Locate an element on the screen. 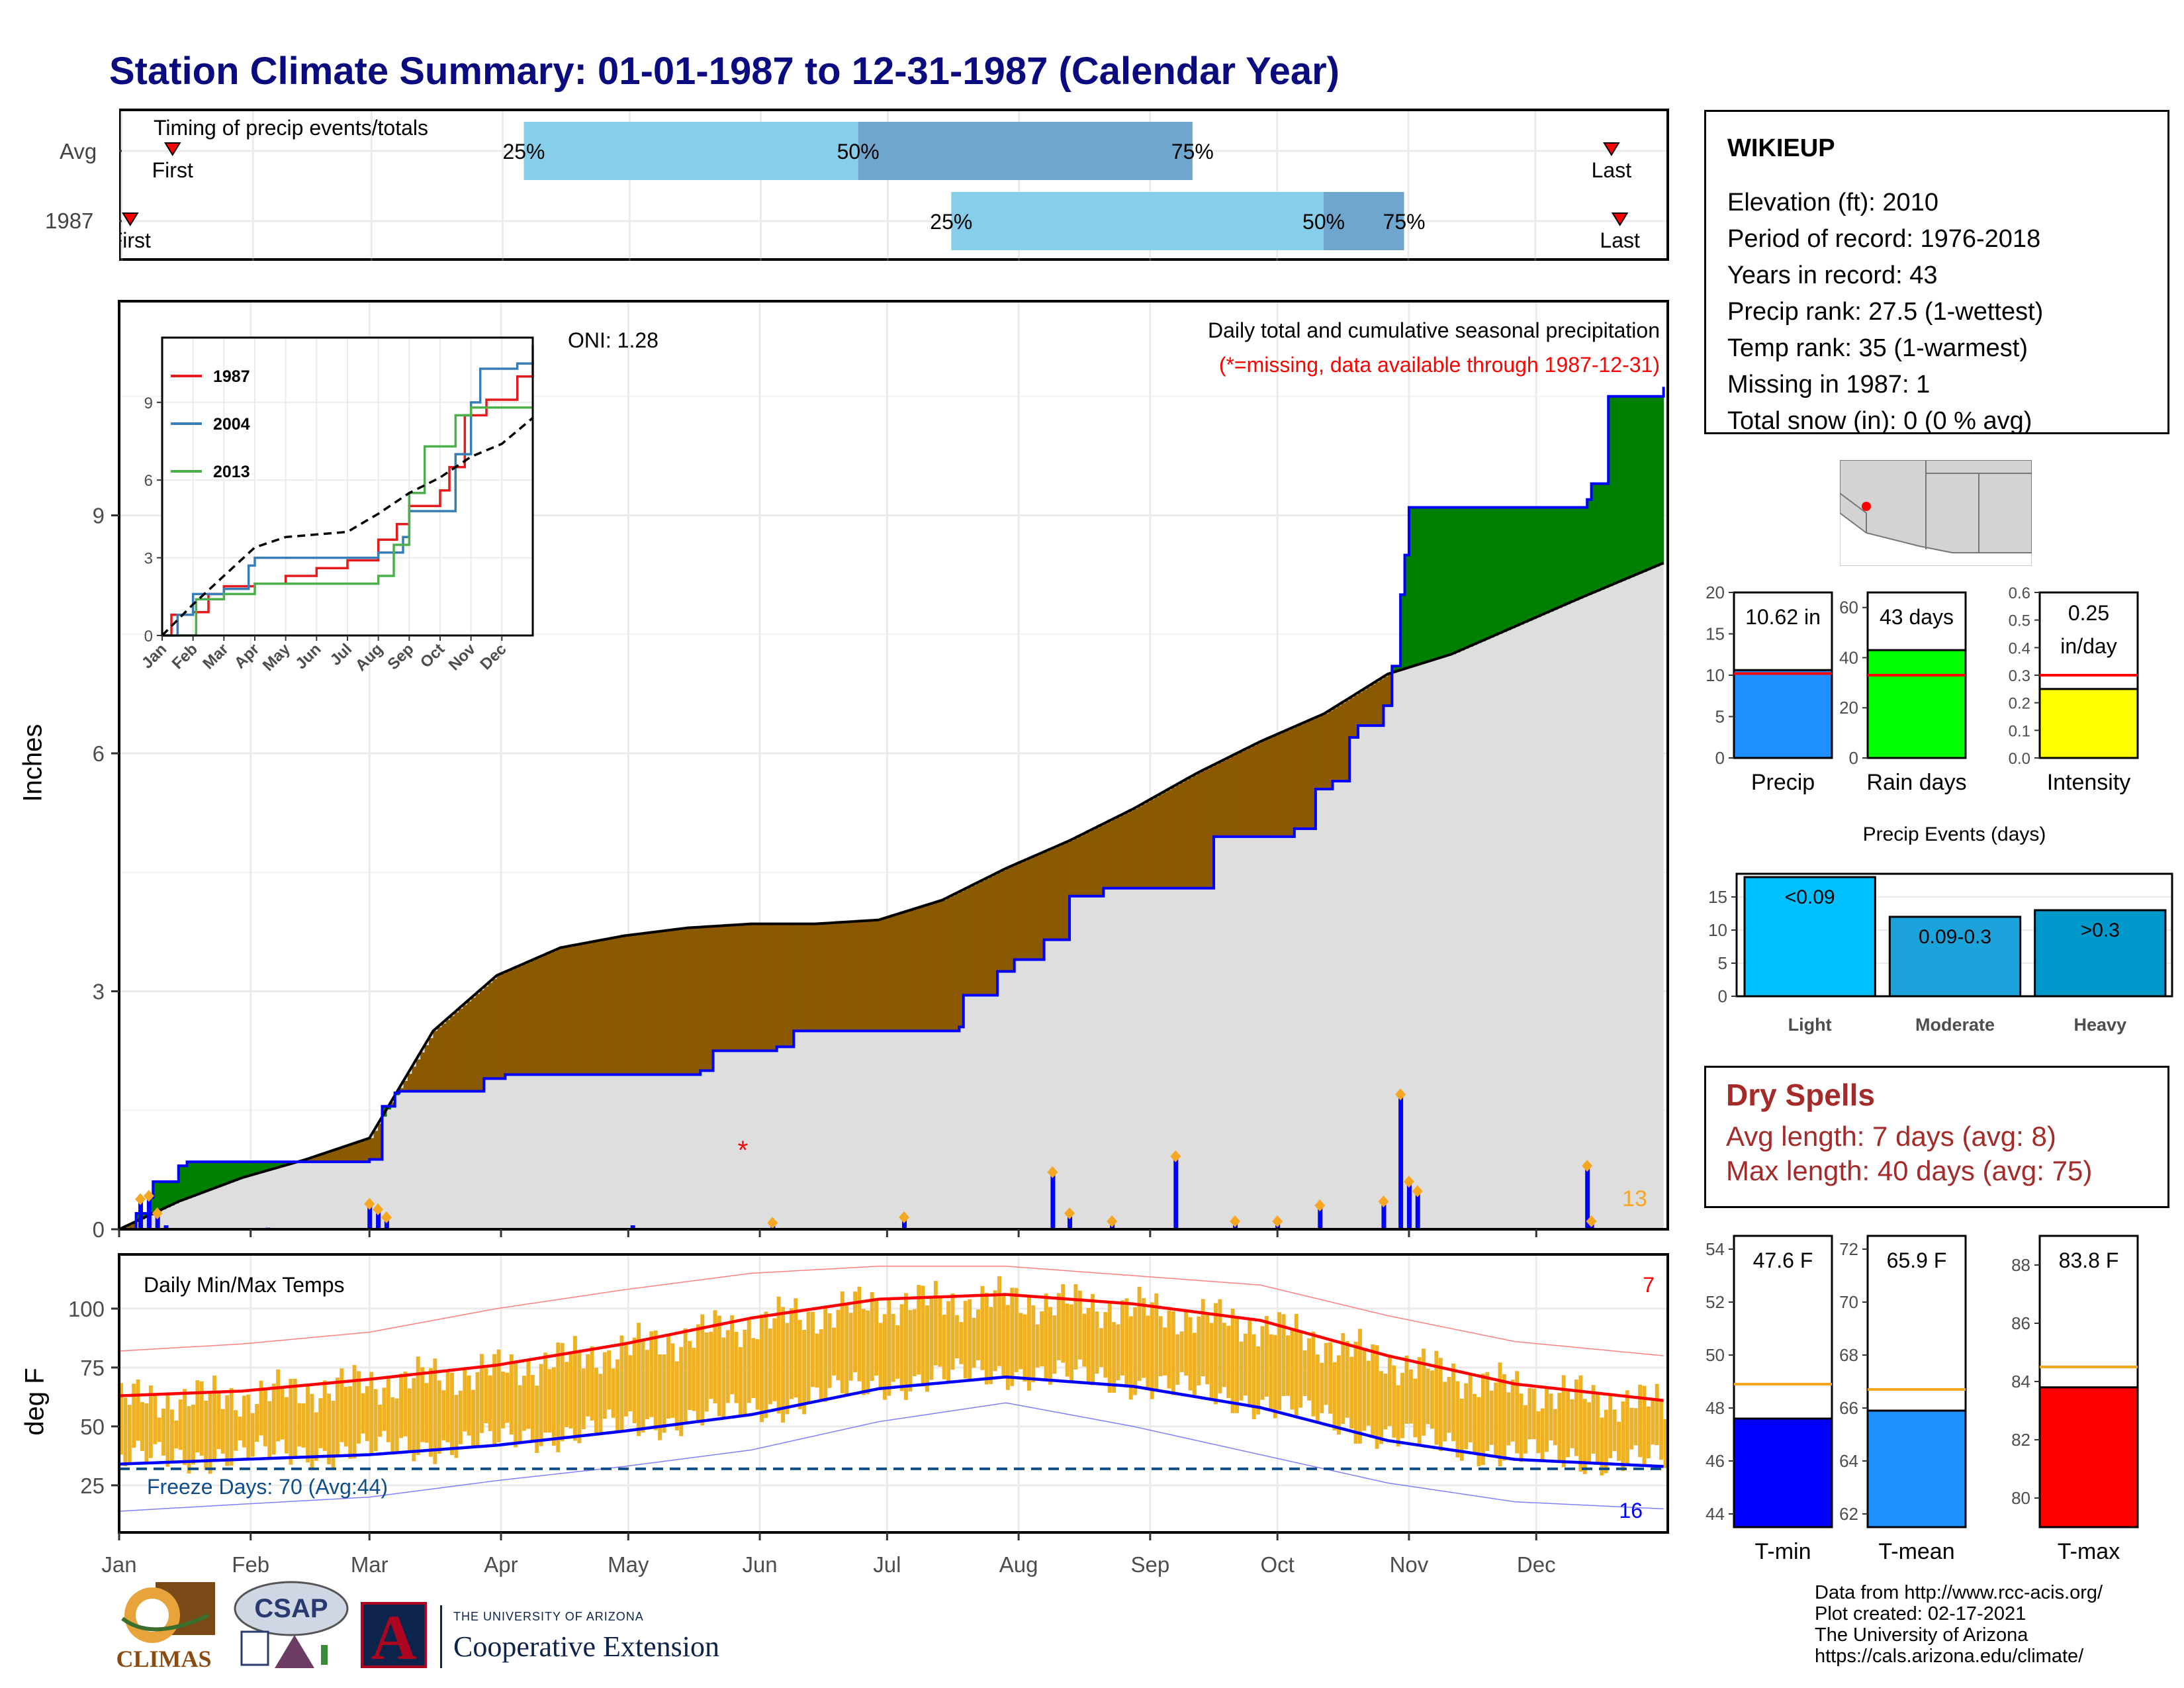 Image resolution: width=2184 pixels, height=1688 pixels. temp-avg-min-line is located at coordinates (891, 1421).